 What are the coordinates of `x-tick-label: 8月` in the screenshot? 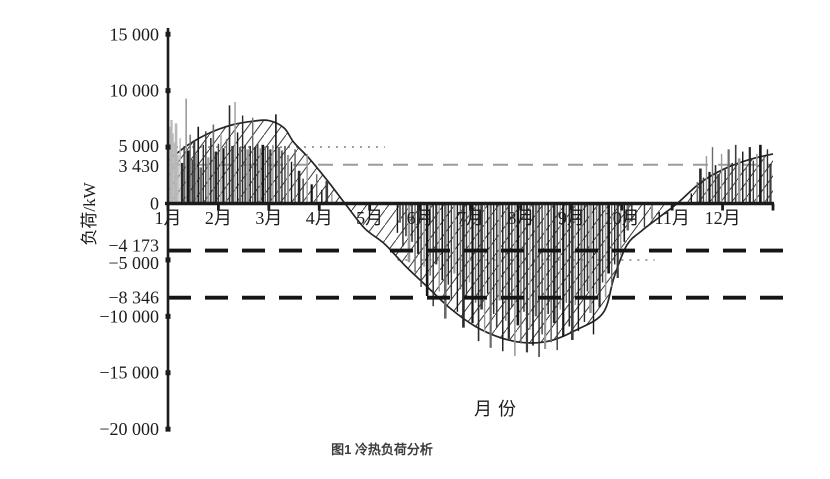 It's located at (520, 218).